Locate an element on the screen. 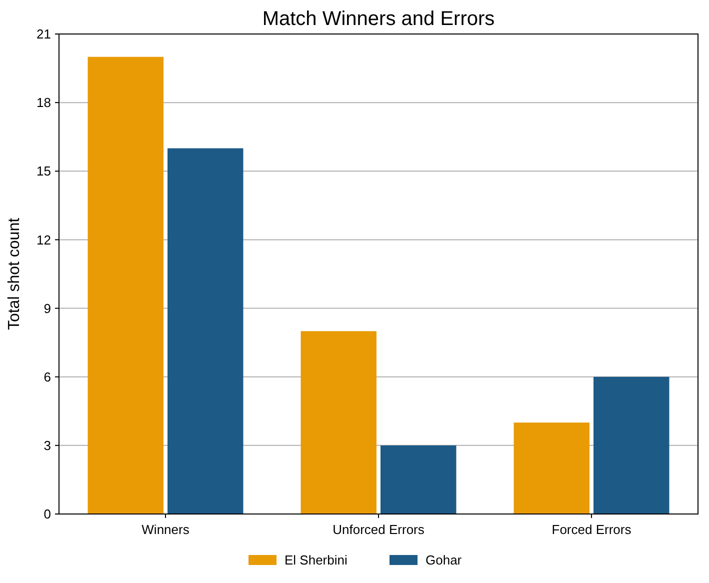  x-tick-label: Winners is located at coordinates (166, 529).